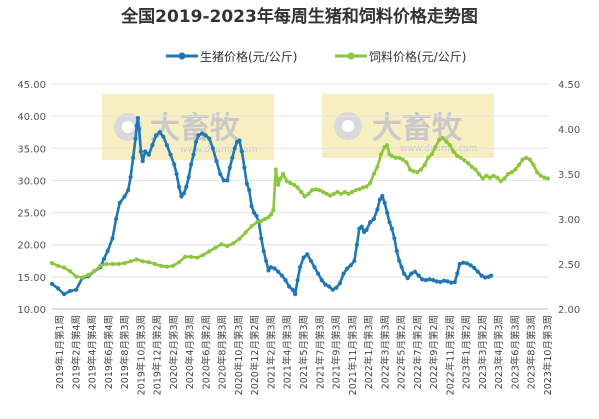 The image size is (599, 419). I want to click on x-tick-label: 2022年7月第2周, so click(418, 352).